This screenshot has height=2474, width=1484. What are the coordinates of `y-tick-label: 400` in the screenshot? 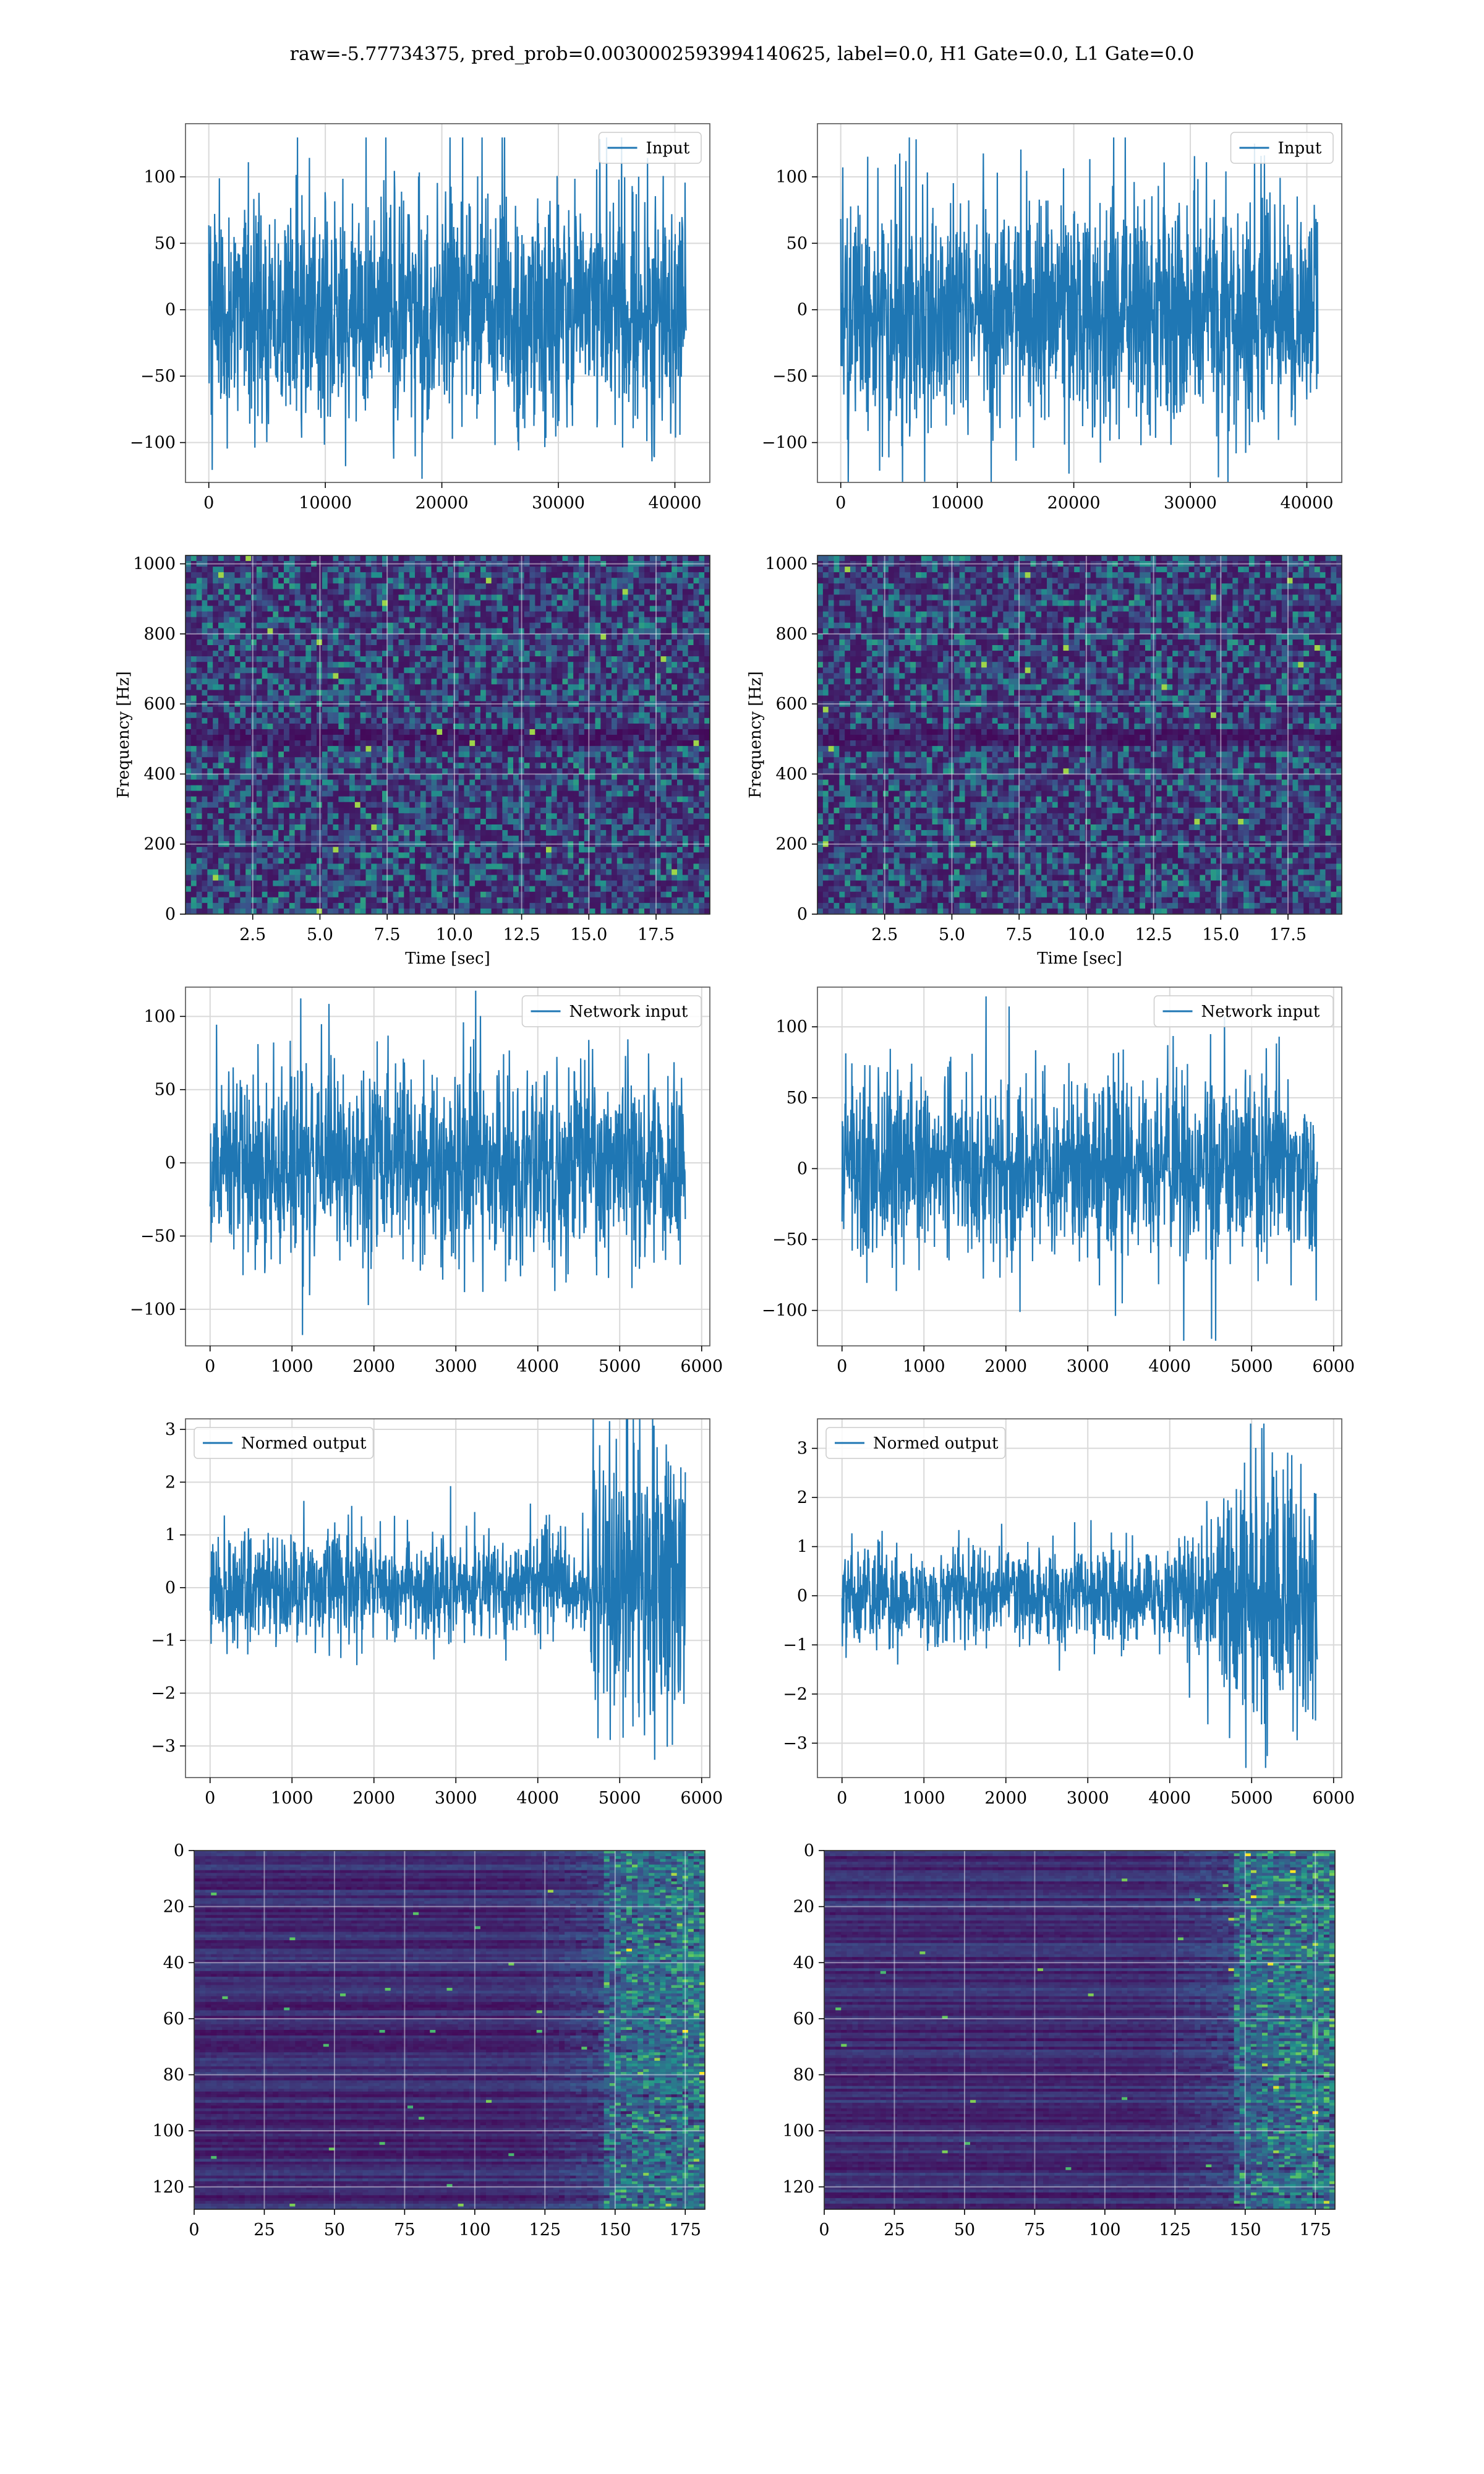 It's located at (159, 774).